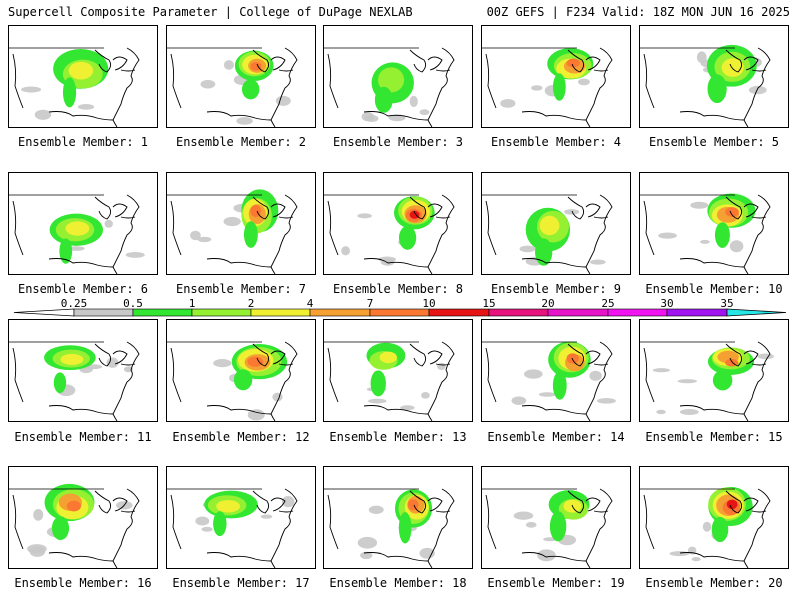 The width and height of the screenshot is (800, 600). Describe the element at coordinates (556, 437) in the screenshot. I see `ensemble-member-label: Ensemble Member: 14` at that location.